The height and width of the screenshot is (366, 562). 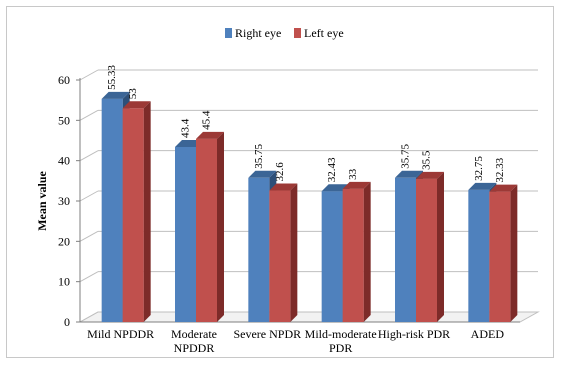 I want to click on y-tick-label: 0, so click(x=67, y=322).